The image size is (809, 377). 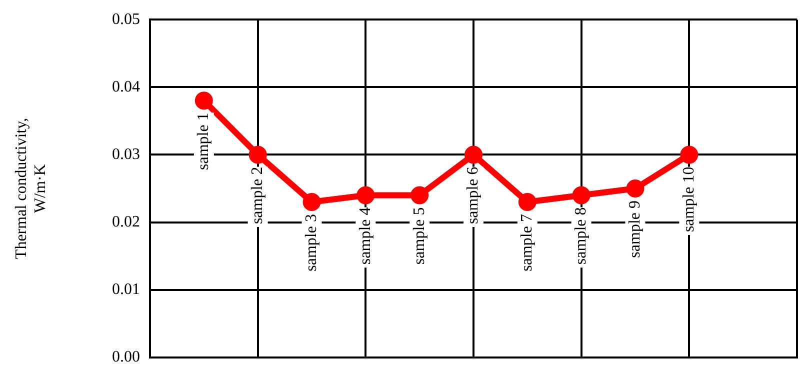 What do you see at coordinates (257, 195) in the screenshot?
I see `x-tick-label: sample 2` at bounding box center [257, 195].